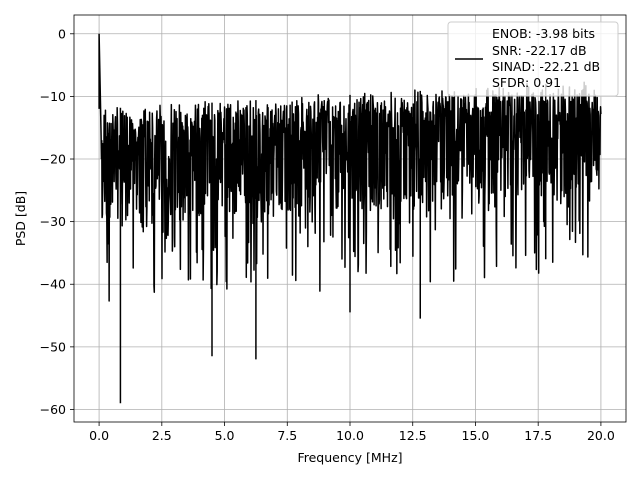 This screenshot has width=640, height=480. I want to click on legend-snr: SNR: -22.17 dB, so click(539, 50).